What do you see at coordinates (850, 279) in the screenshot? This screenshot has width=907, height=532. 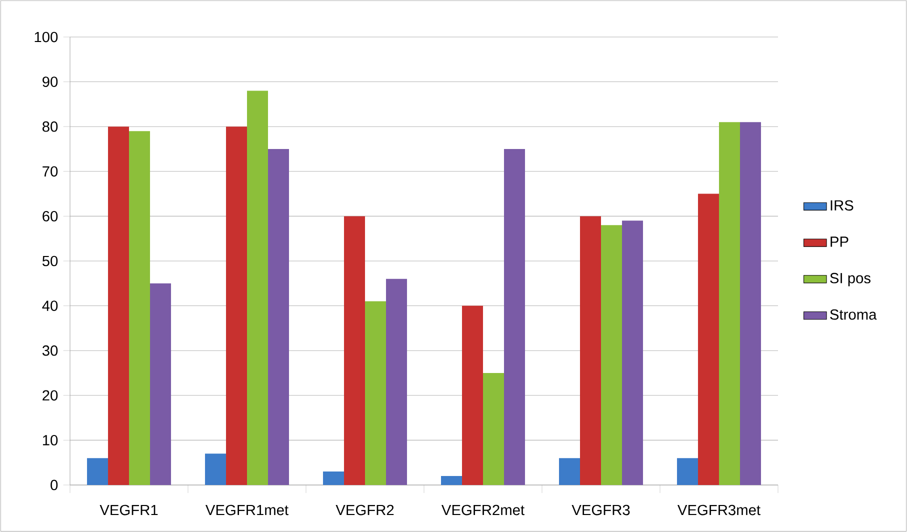 I see `legend-label: SI pos` at bounding box center [850, 279].